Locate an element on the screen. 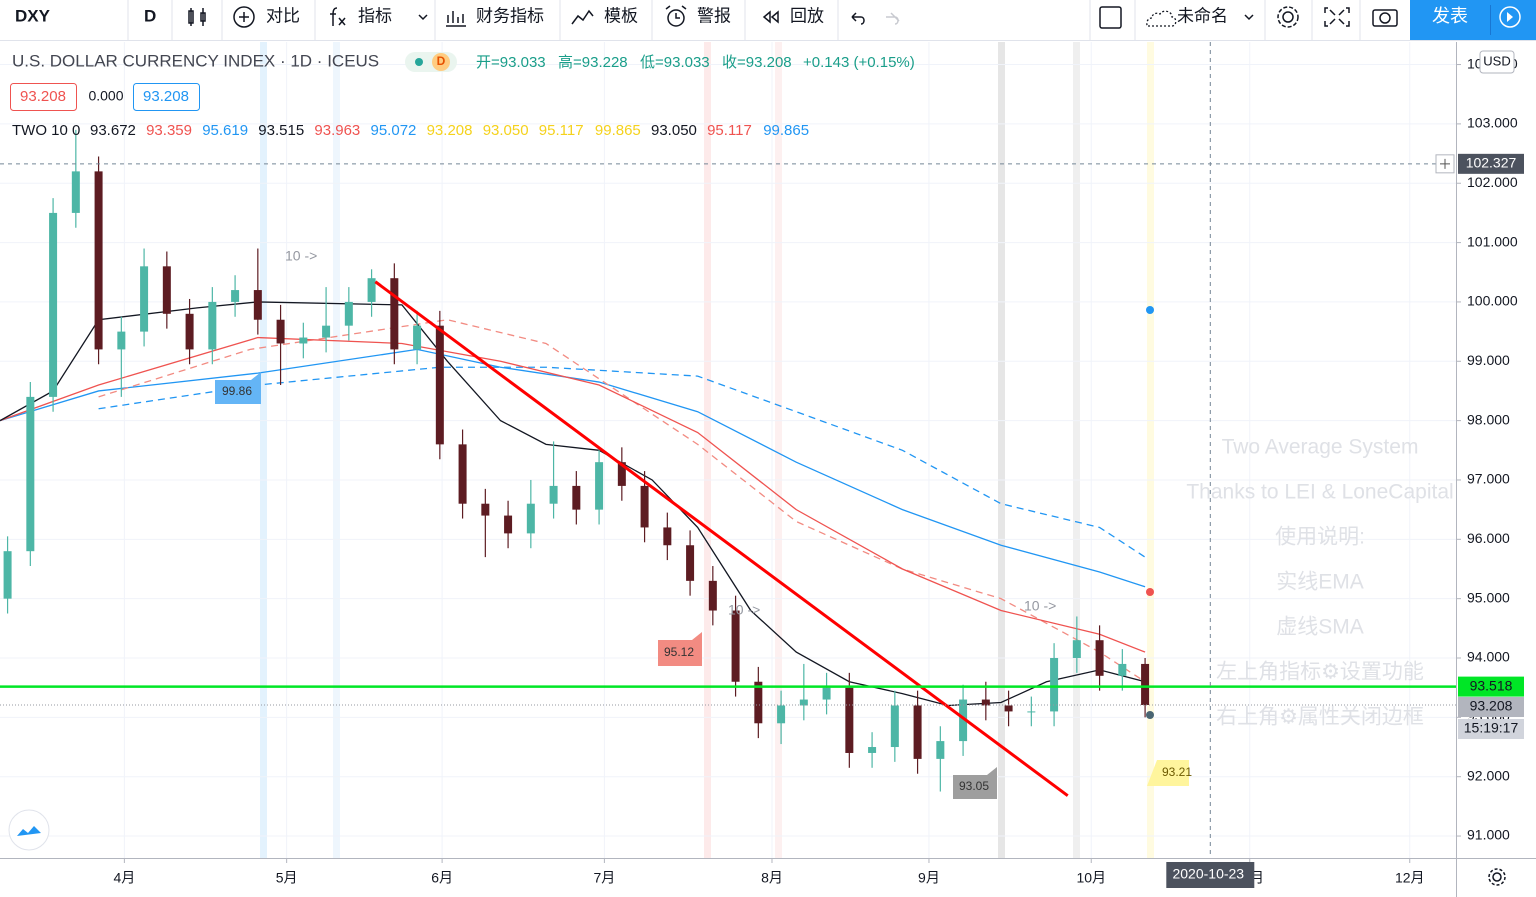 This screenshot has width=1536, height=897. watermark-line: 右上角⚙属性关闭边框 is located at coordinates (1320, 717).